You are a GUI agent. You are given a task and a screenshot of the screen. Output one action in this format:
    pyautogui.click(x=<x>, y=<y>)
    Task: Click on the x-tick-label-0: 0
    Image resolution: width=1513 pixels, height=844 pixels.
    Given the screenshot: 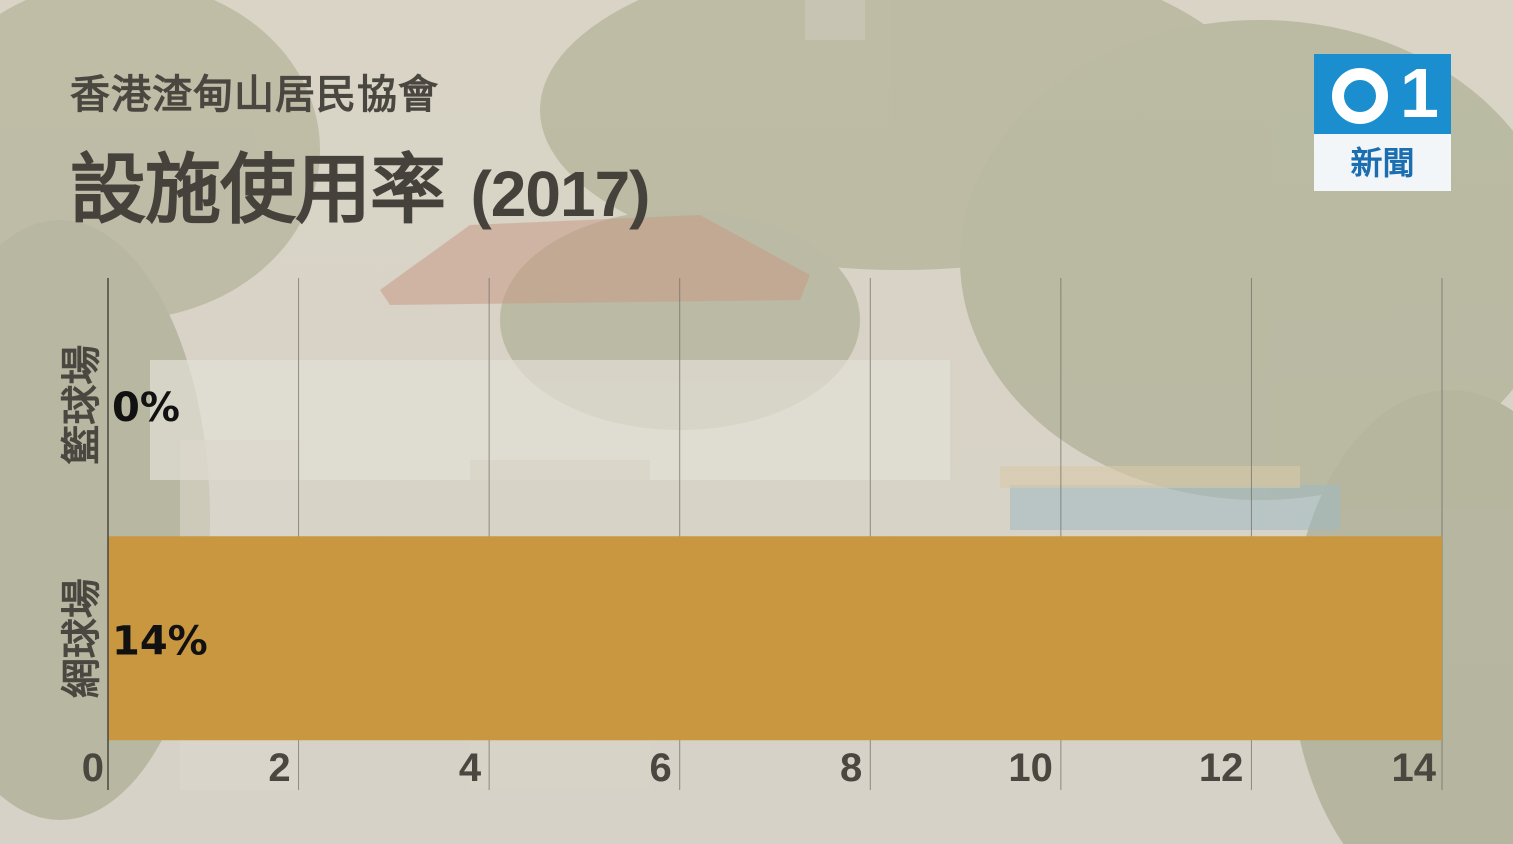 What is the action you would take?
    pyautogui.click(x=93, y=768)
    